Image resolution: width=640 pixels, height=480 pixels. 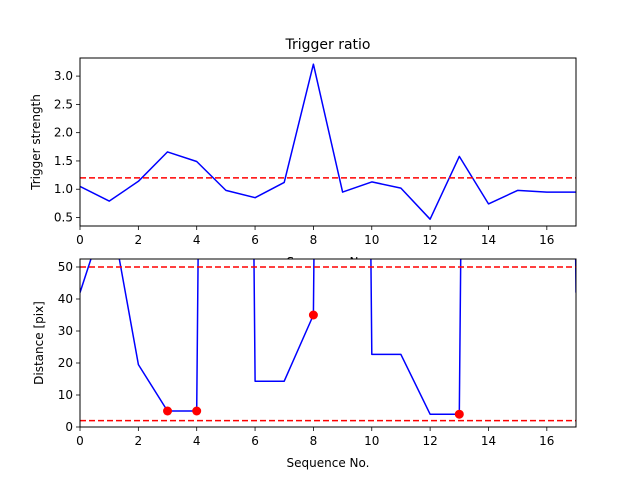 What do you see at coordinates (328, 463) in the screenshot?
I see `x-axis-label: Sequence No.` at bounding box center [328, 463].